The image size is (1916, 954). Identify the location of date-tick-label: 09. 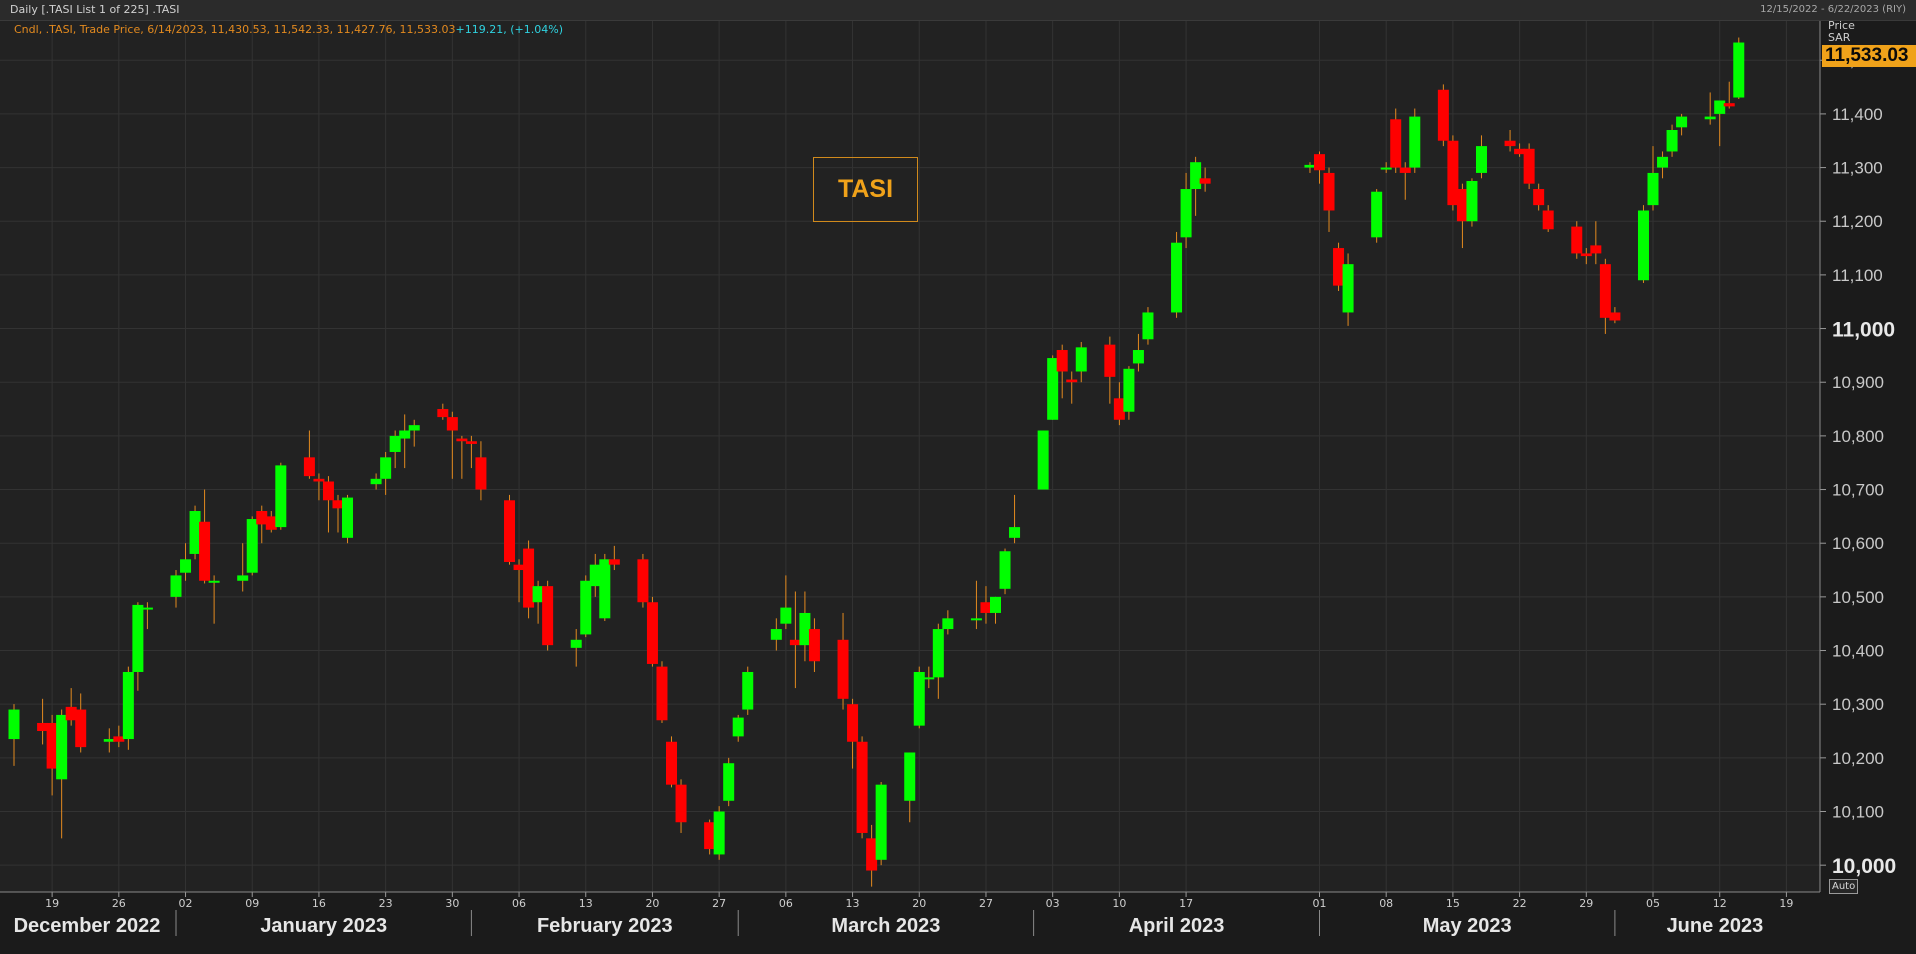
(252, 903).